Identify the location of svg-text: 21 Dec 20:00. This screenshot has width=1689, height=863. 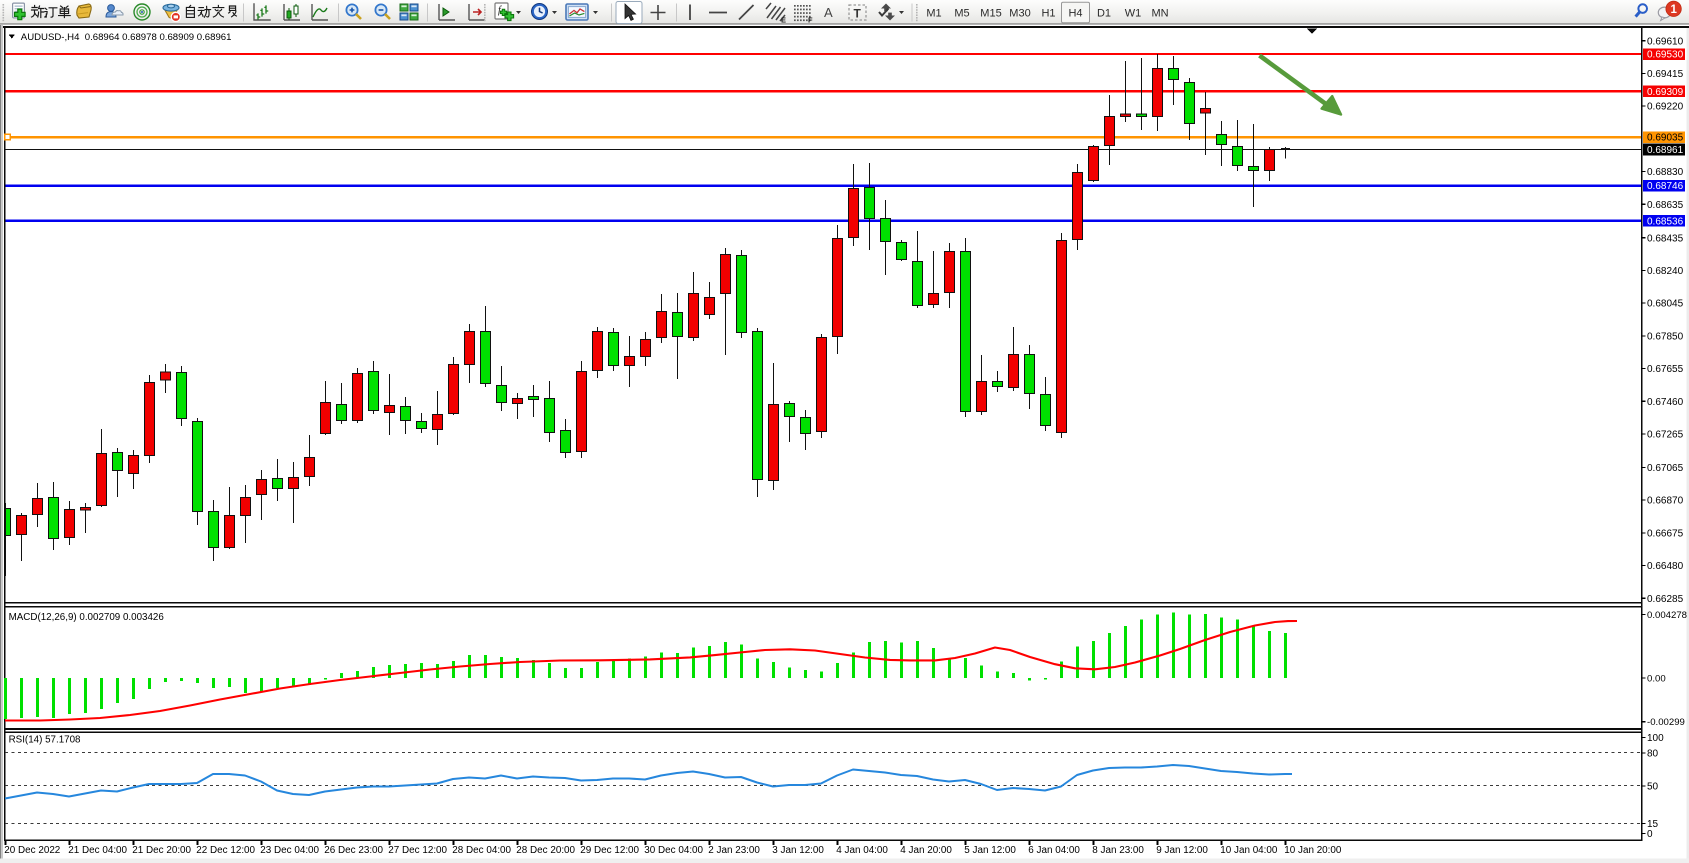
(161, 850).